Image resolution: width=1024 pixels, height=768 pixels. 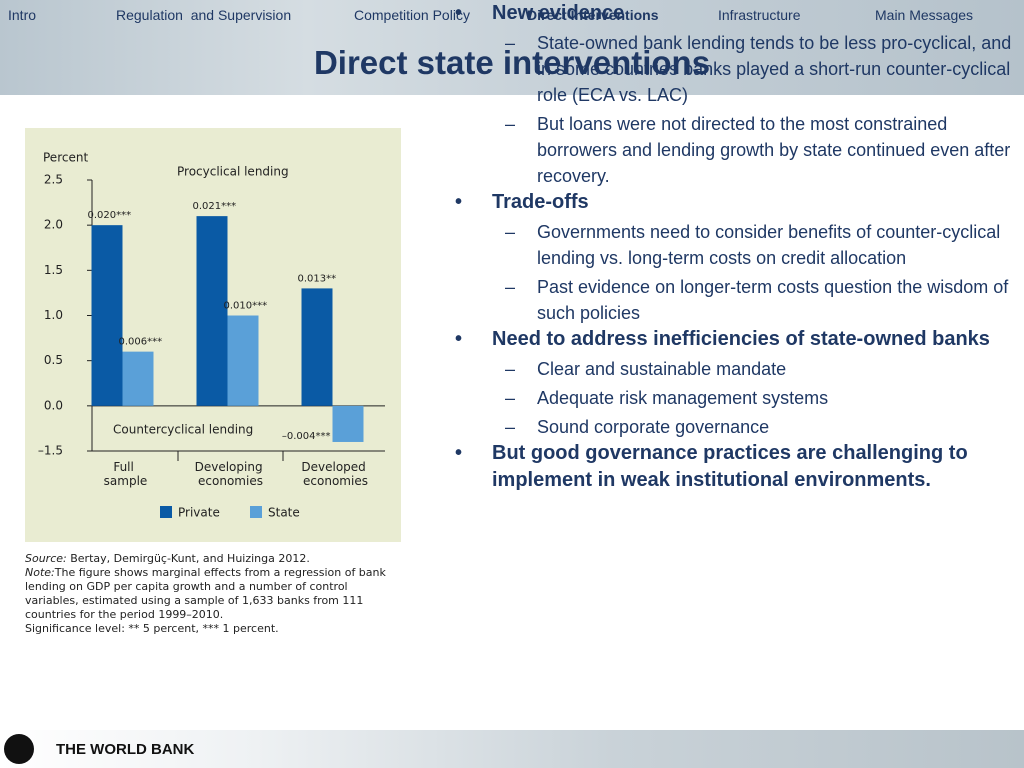 What do you see at coordinates (284, 513) in the screenshot?
I see `legend-label: State` at bounding box center [284, 513].